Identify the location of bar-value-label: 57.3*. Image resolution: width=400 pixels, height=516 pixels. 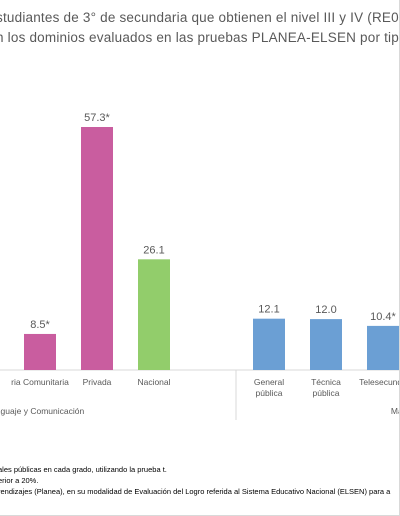
(97, 118).